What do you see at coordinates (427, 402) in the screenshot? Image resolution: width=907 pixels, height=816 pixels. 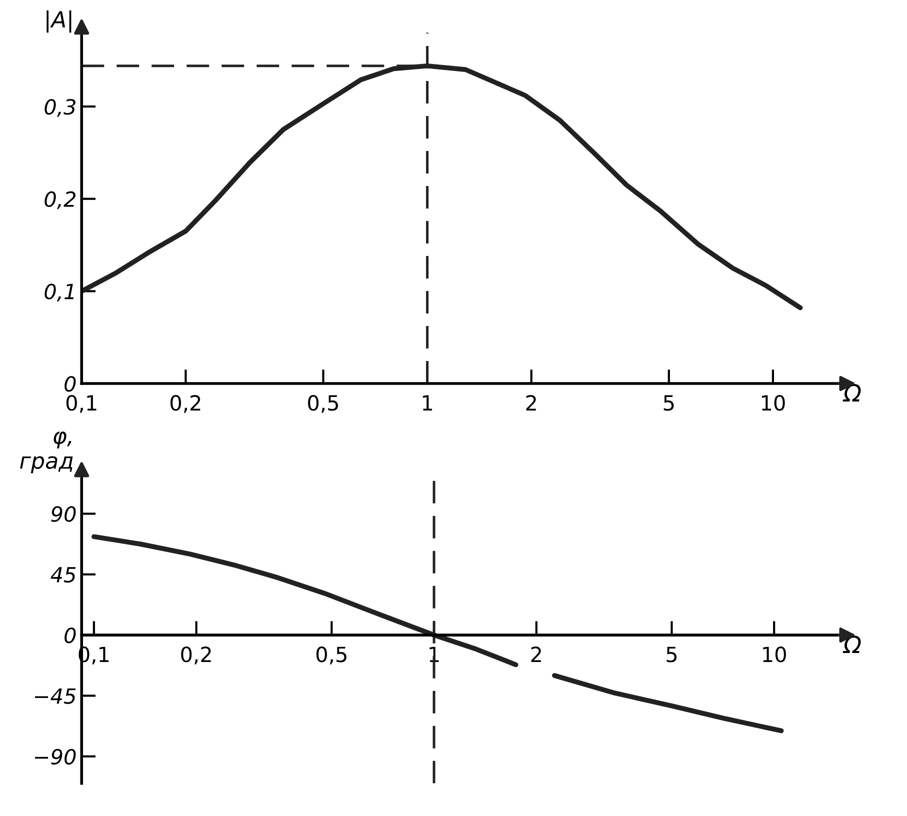 I see `x-tick-label: 1` at bounding box center [427, 402].